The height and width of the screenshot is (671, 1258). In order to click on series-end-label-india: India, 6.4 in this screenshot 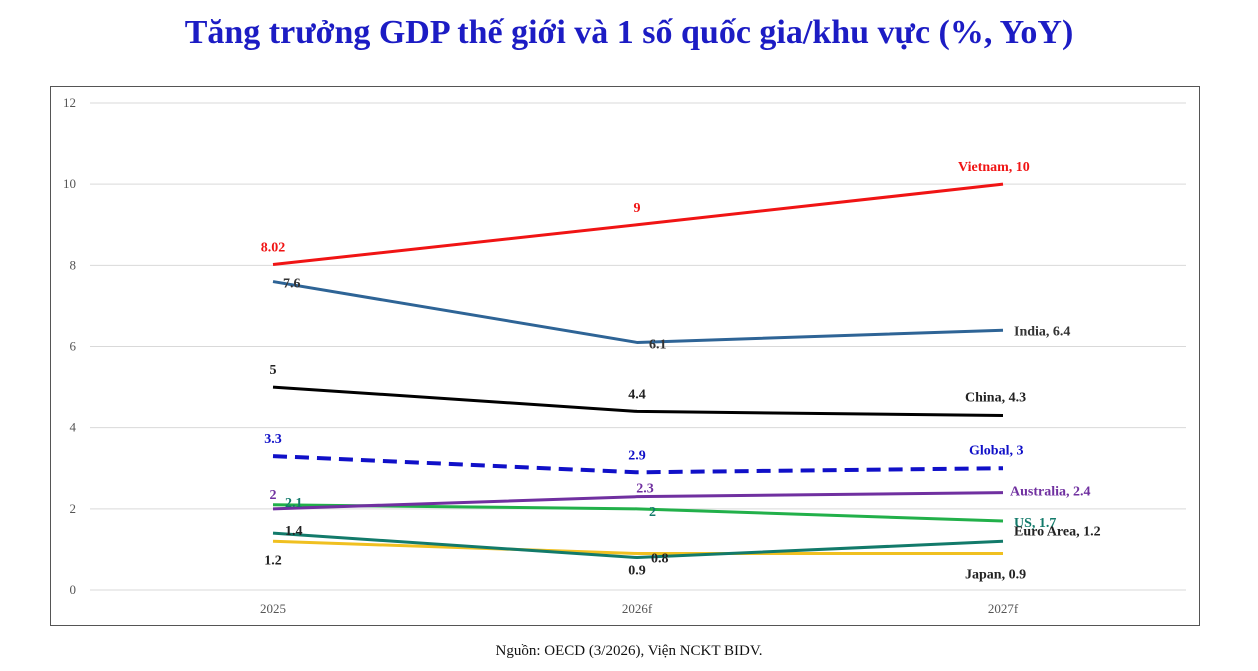, I will do `click(1042, 331)`.